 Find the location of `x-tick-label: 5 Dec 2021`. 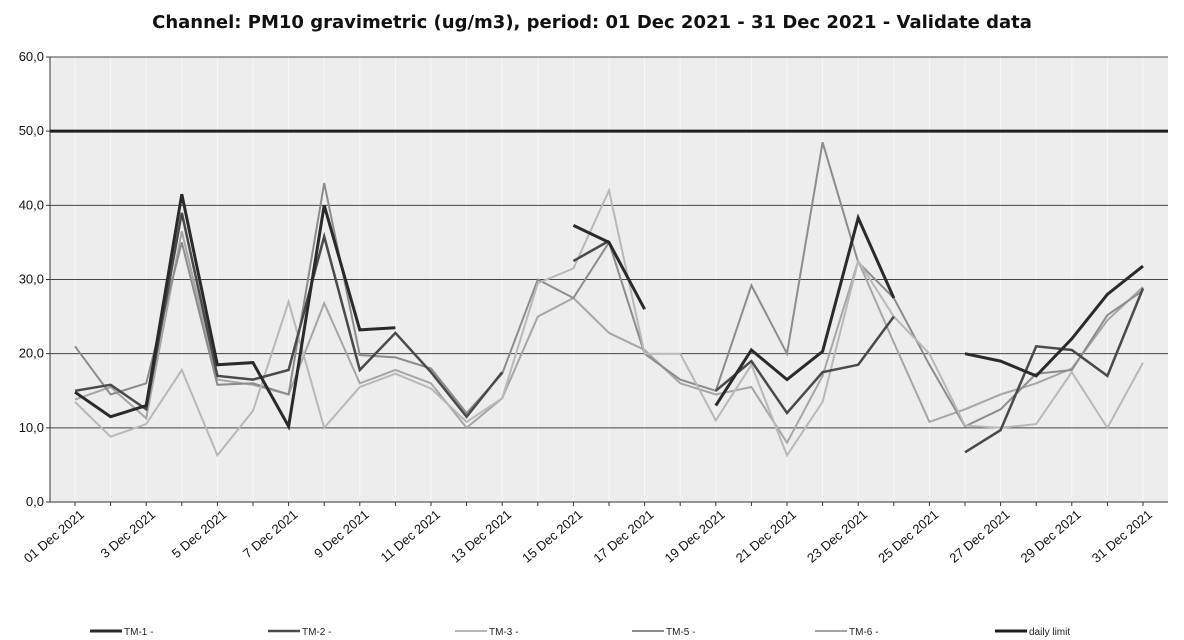

x-tick-label: 5 Dec 2021 is located at coordinates (199, 534).